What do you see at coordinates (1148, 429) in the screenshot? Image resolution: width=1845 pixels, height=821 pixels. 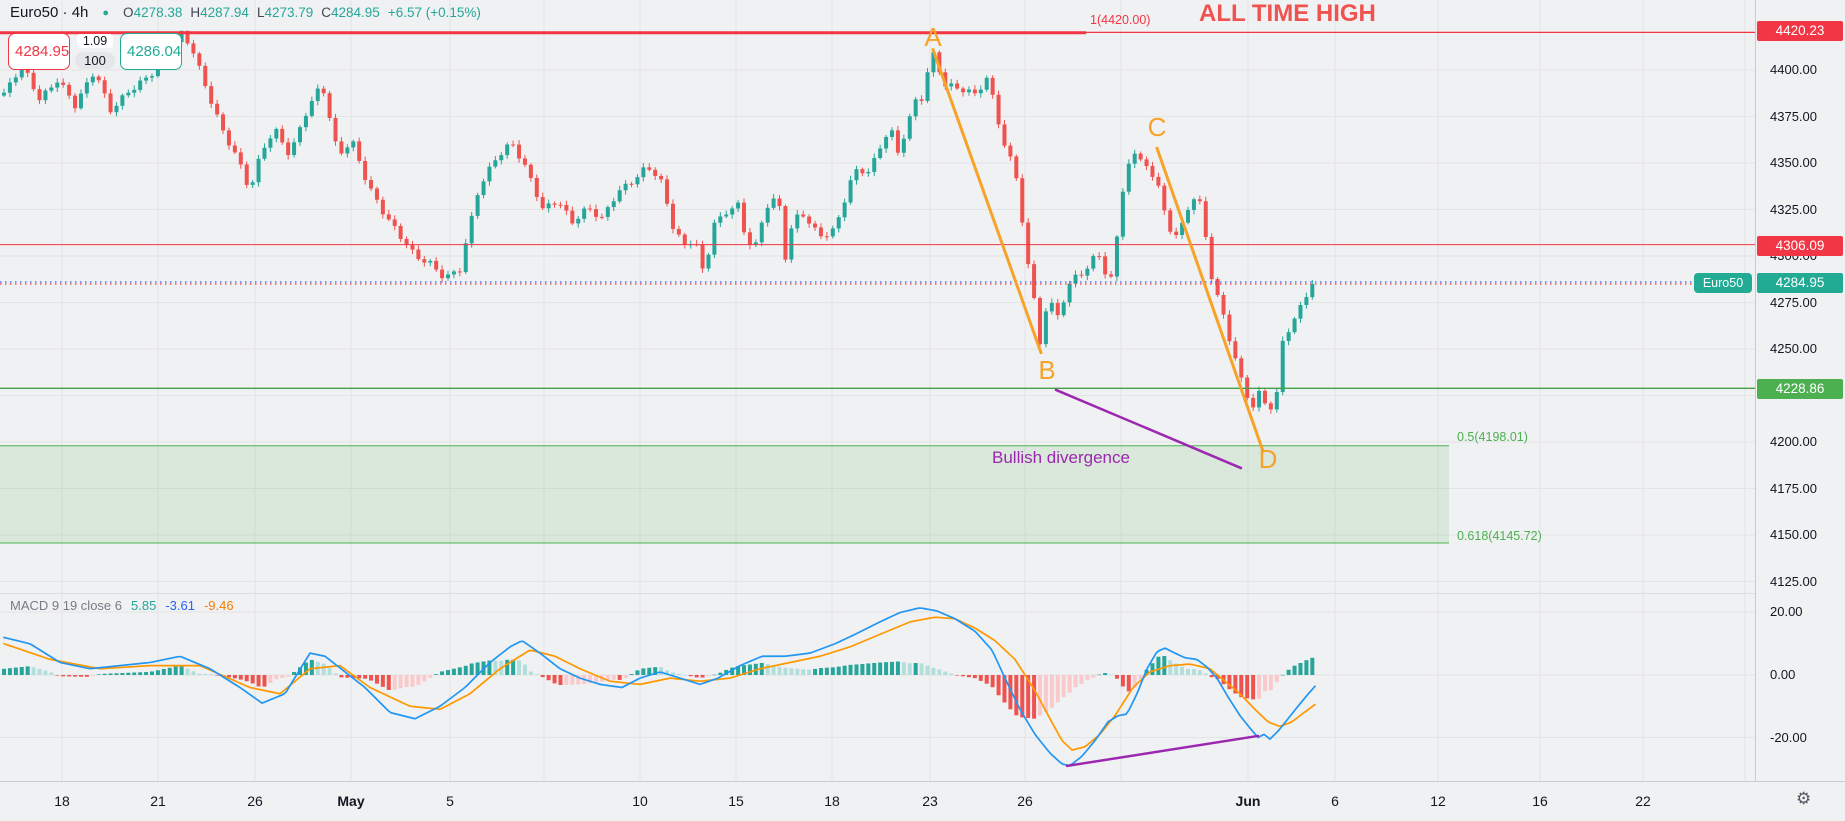 I see `price-divergence-line` at bounding box center [1148, 429].